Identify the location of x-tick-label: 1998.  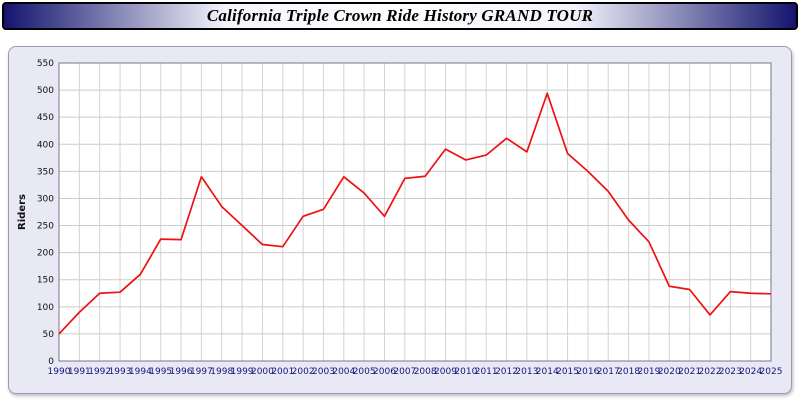
(221, 372).